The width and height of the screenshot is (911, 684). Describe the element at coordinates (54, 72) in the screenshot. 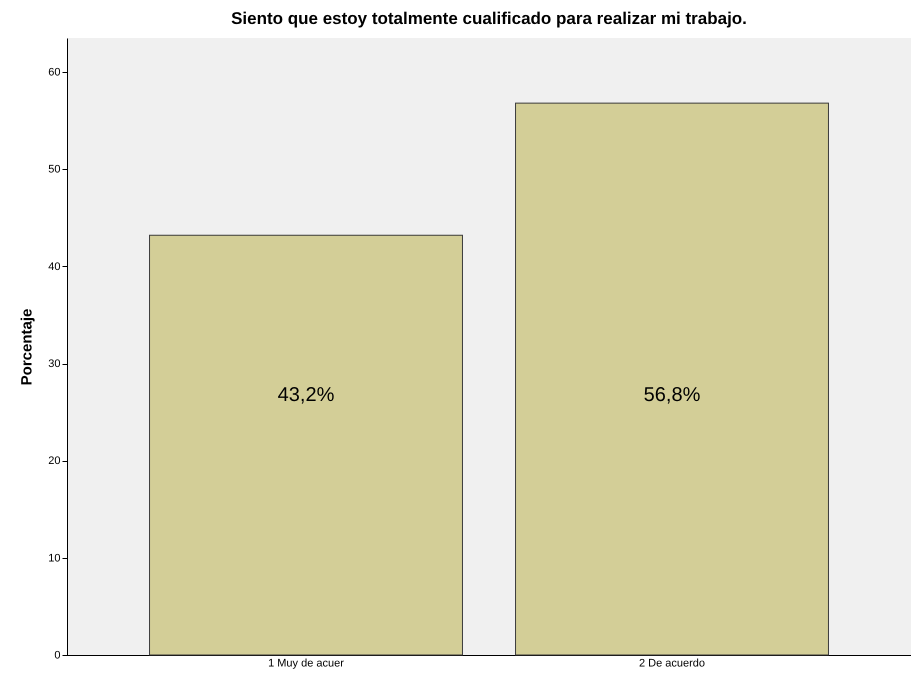

I see `y-tick-label: 60` at that location.